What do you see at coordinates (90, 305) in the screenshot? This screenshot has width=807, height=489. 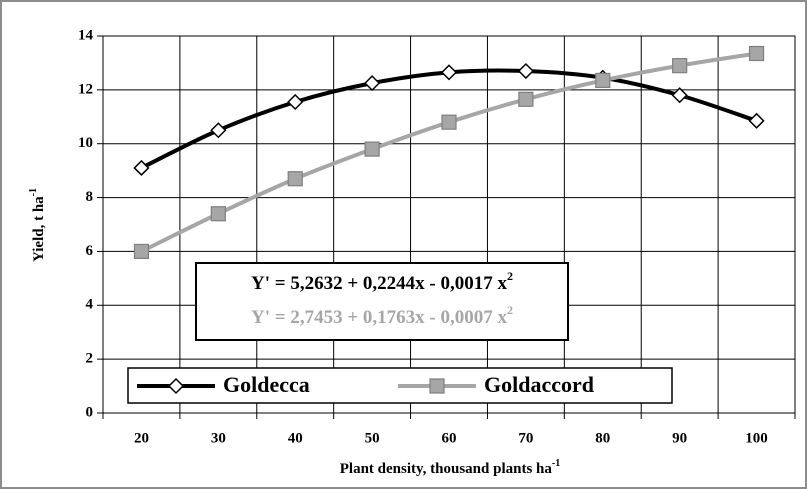 I see `y-tick-label: 4` at bounding box center [90, 305].